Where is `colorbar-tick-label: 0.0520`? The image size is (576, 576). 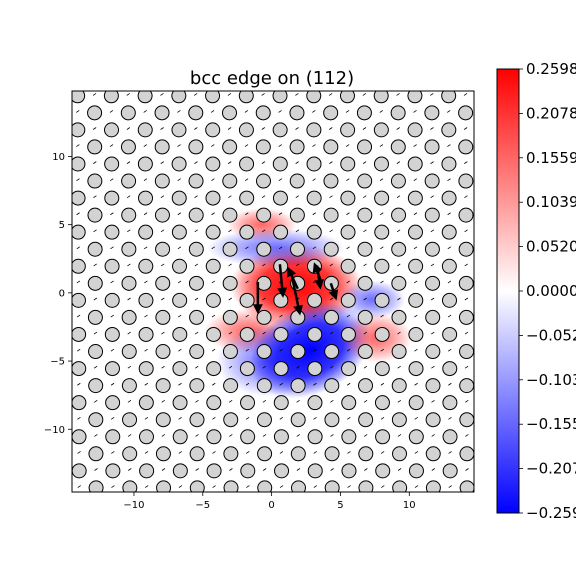 colorbar-tick-label: 0.0520 is located at coordinates (551, 247).